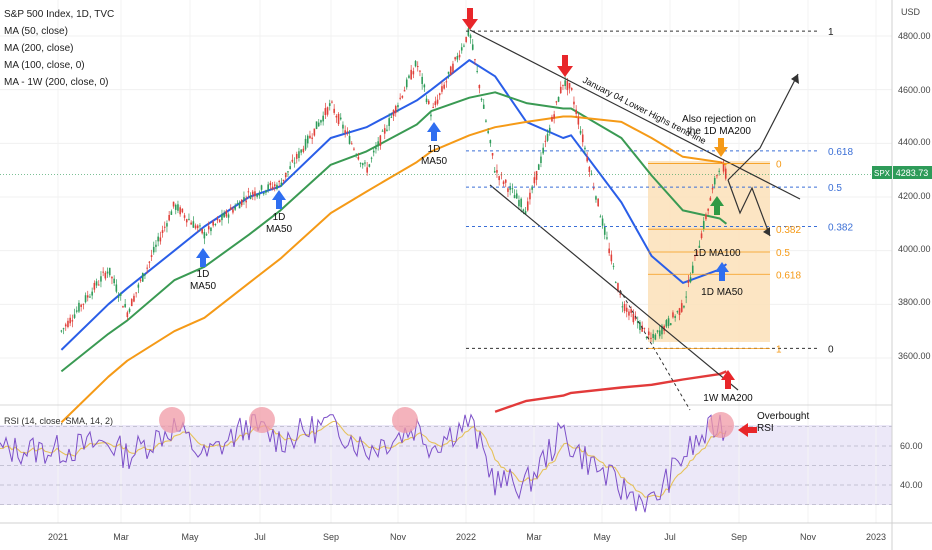  Describe the element at coordinates (911, 12) in the screenshot. I see `price-axis-currency: USD` at that location.